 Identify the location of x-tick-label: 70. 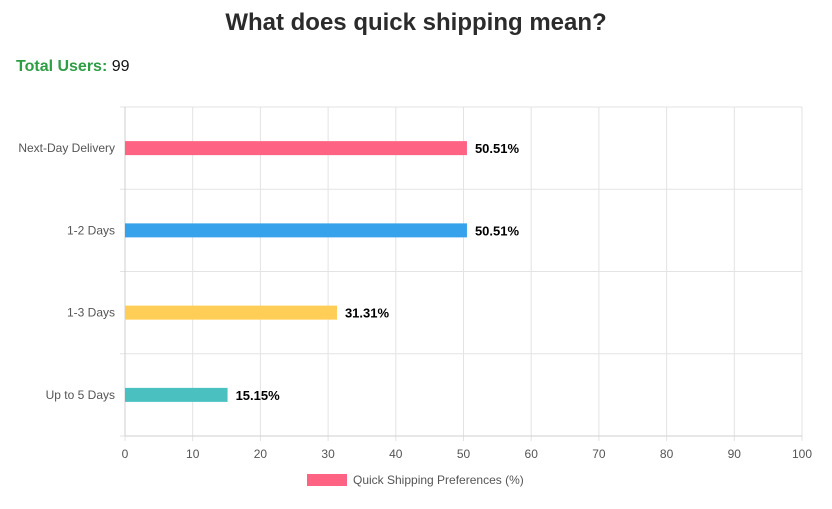
(599, 454).